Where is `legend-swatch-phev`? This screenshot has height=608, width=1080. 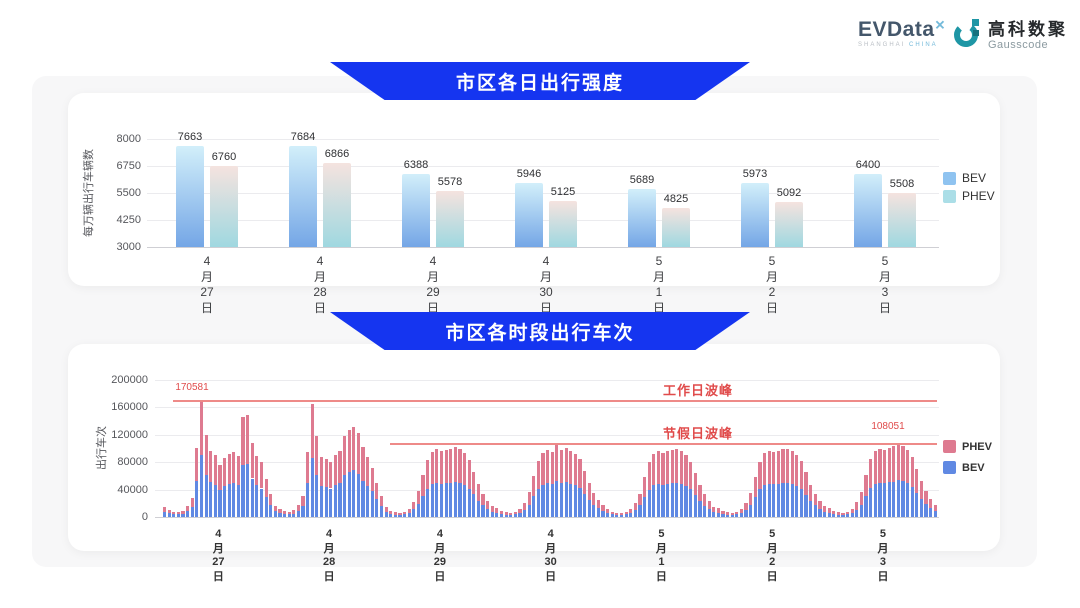
legend-swatch-phev is located at coordinates (949, 446).